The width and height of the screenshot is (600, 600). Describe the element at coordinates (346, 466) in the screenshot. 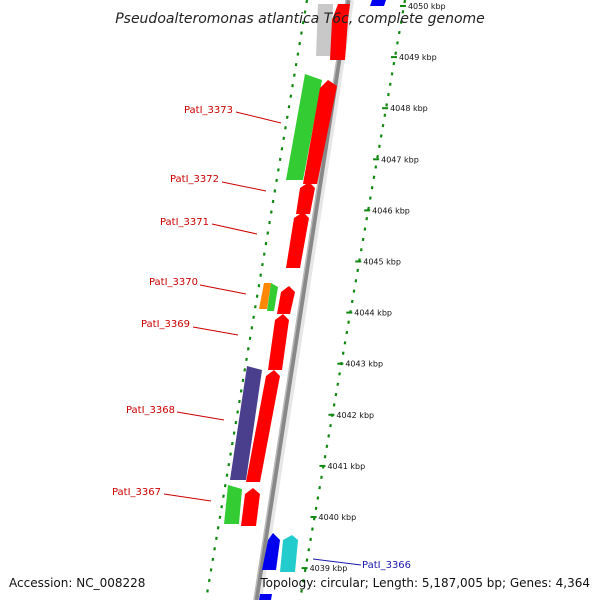

I see `kbp-tick-label: 4041 kbp` at that location.